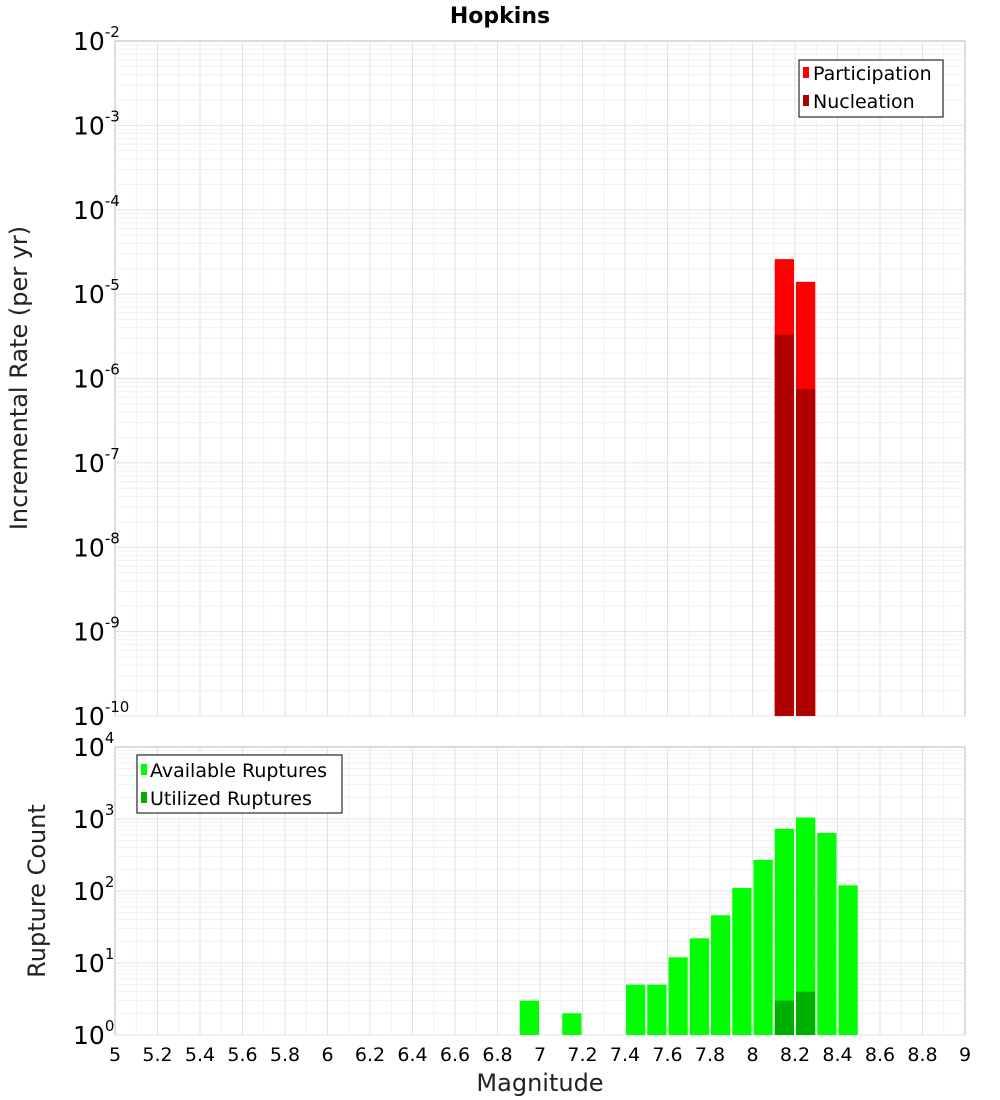 Image resolution: width=1000 pixels, height=1100 pixels. Describe the element at coordinates (93, 961) in the screenshot. I see `rupture-y-tick-label: 10¹` at that location.